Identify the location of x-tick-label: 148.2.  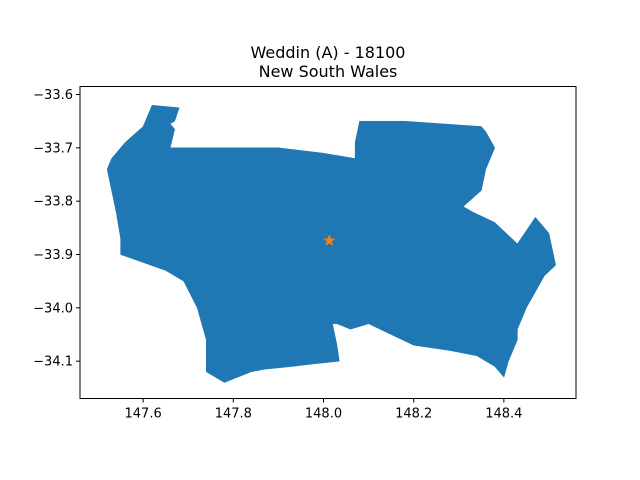
(413, 414).